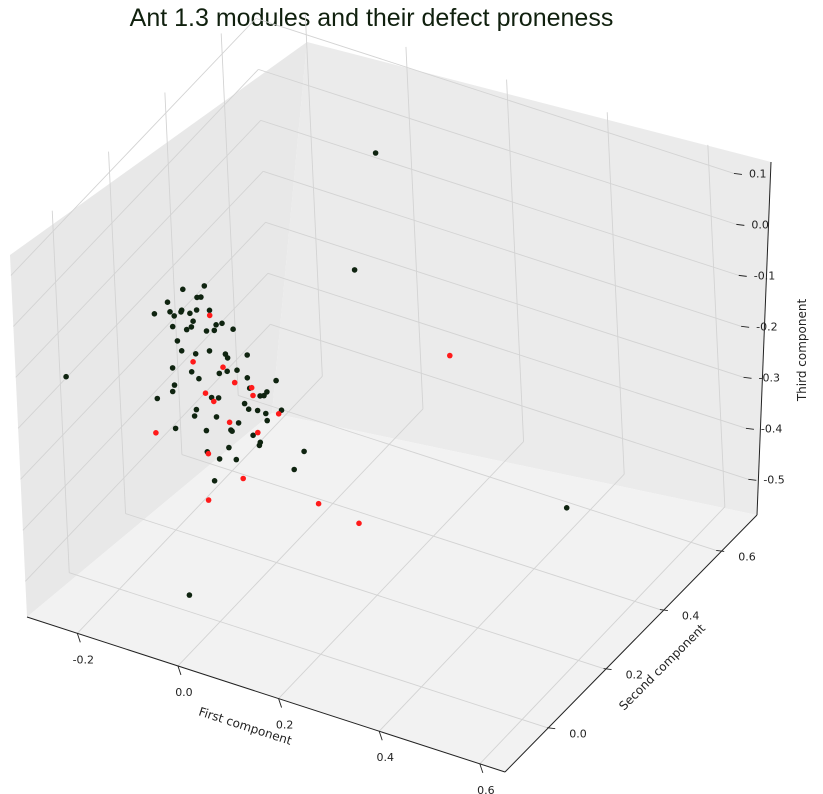 This screenshot has height=794, width=823. I want to click on z-tick-label: -0.1, so click(764, 275).